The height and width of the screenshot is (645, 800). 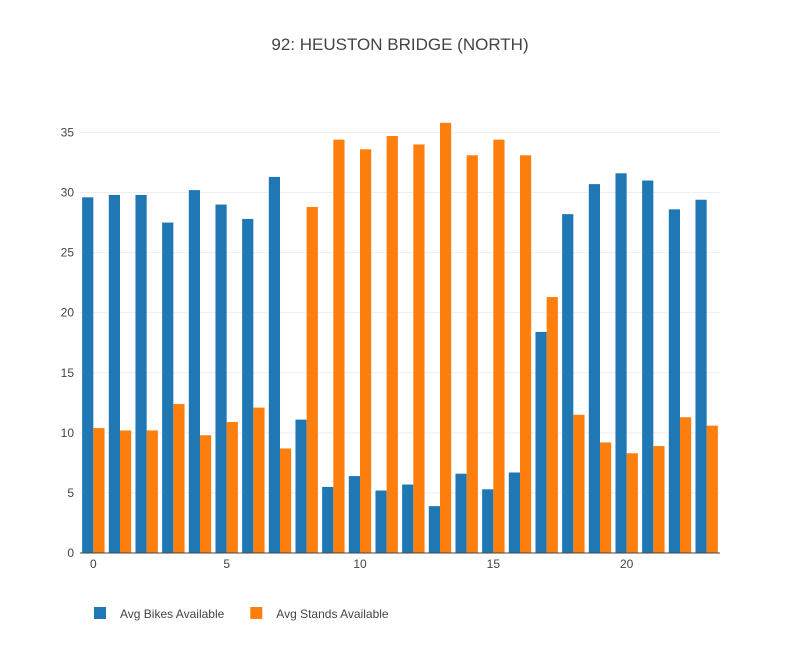 What do you see at coordinates (68, 433) in the screenshot?
I see `y-tick-label: 10` at bounding box center [68, 433].